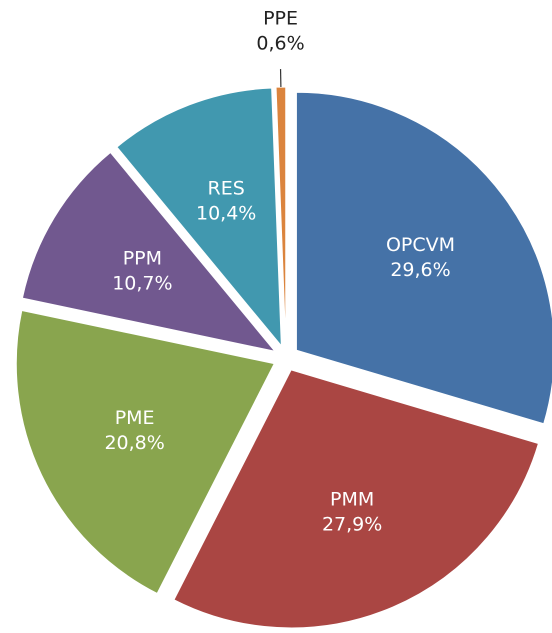 Image resolution: width=552 pixels, height=633 pixels. What do you see at coordinates (135, 418) in the screenshot?
I see `slice-label: PME` at bounding box center [135, 418].